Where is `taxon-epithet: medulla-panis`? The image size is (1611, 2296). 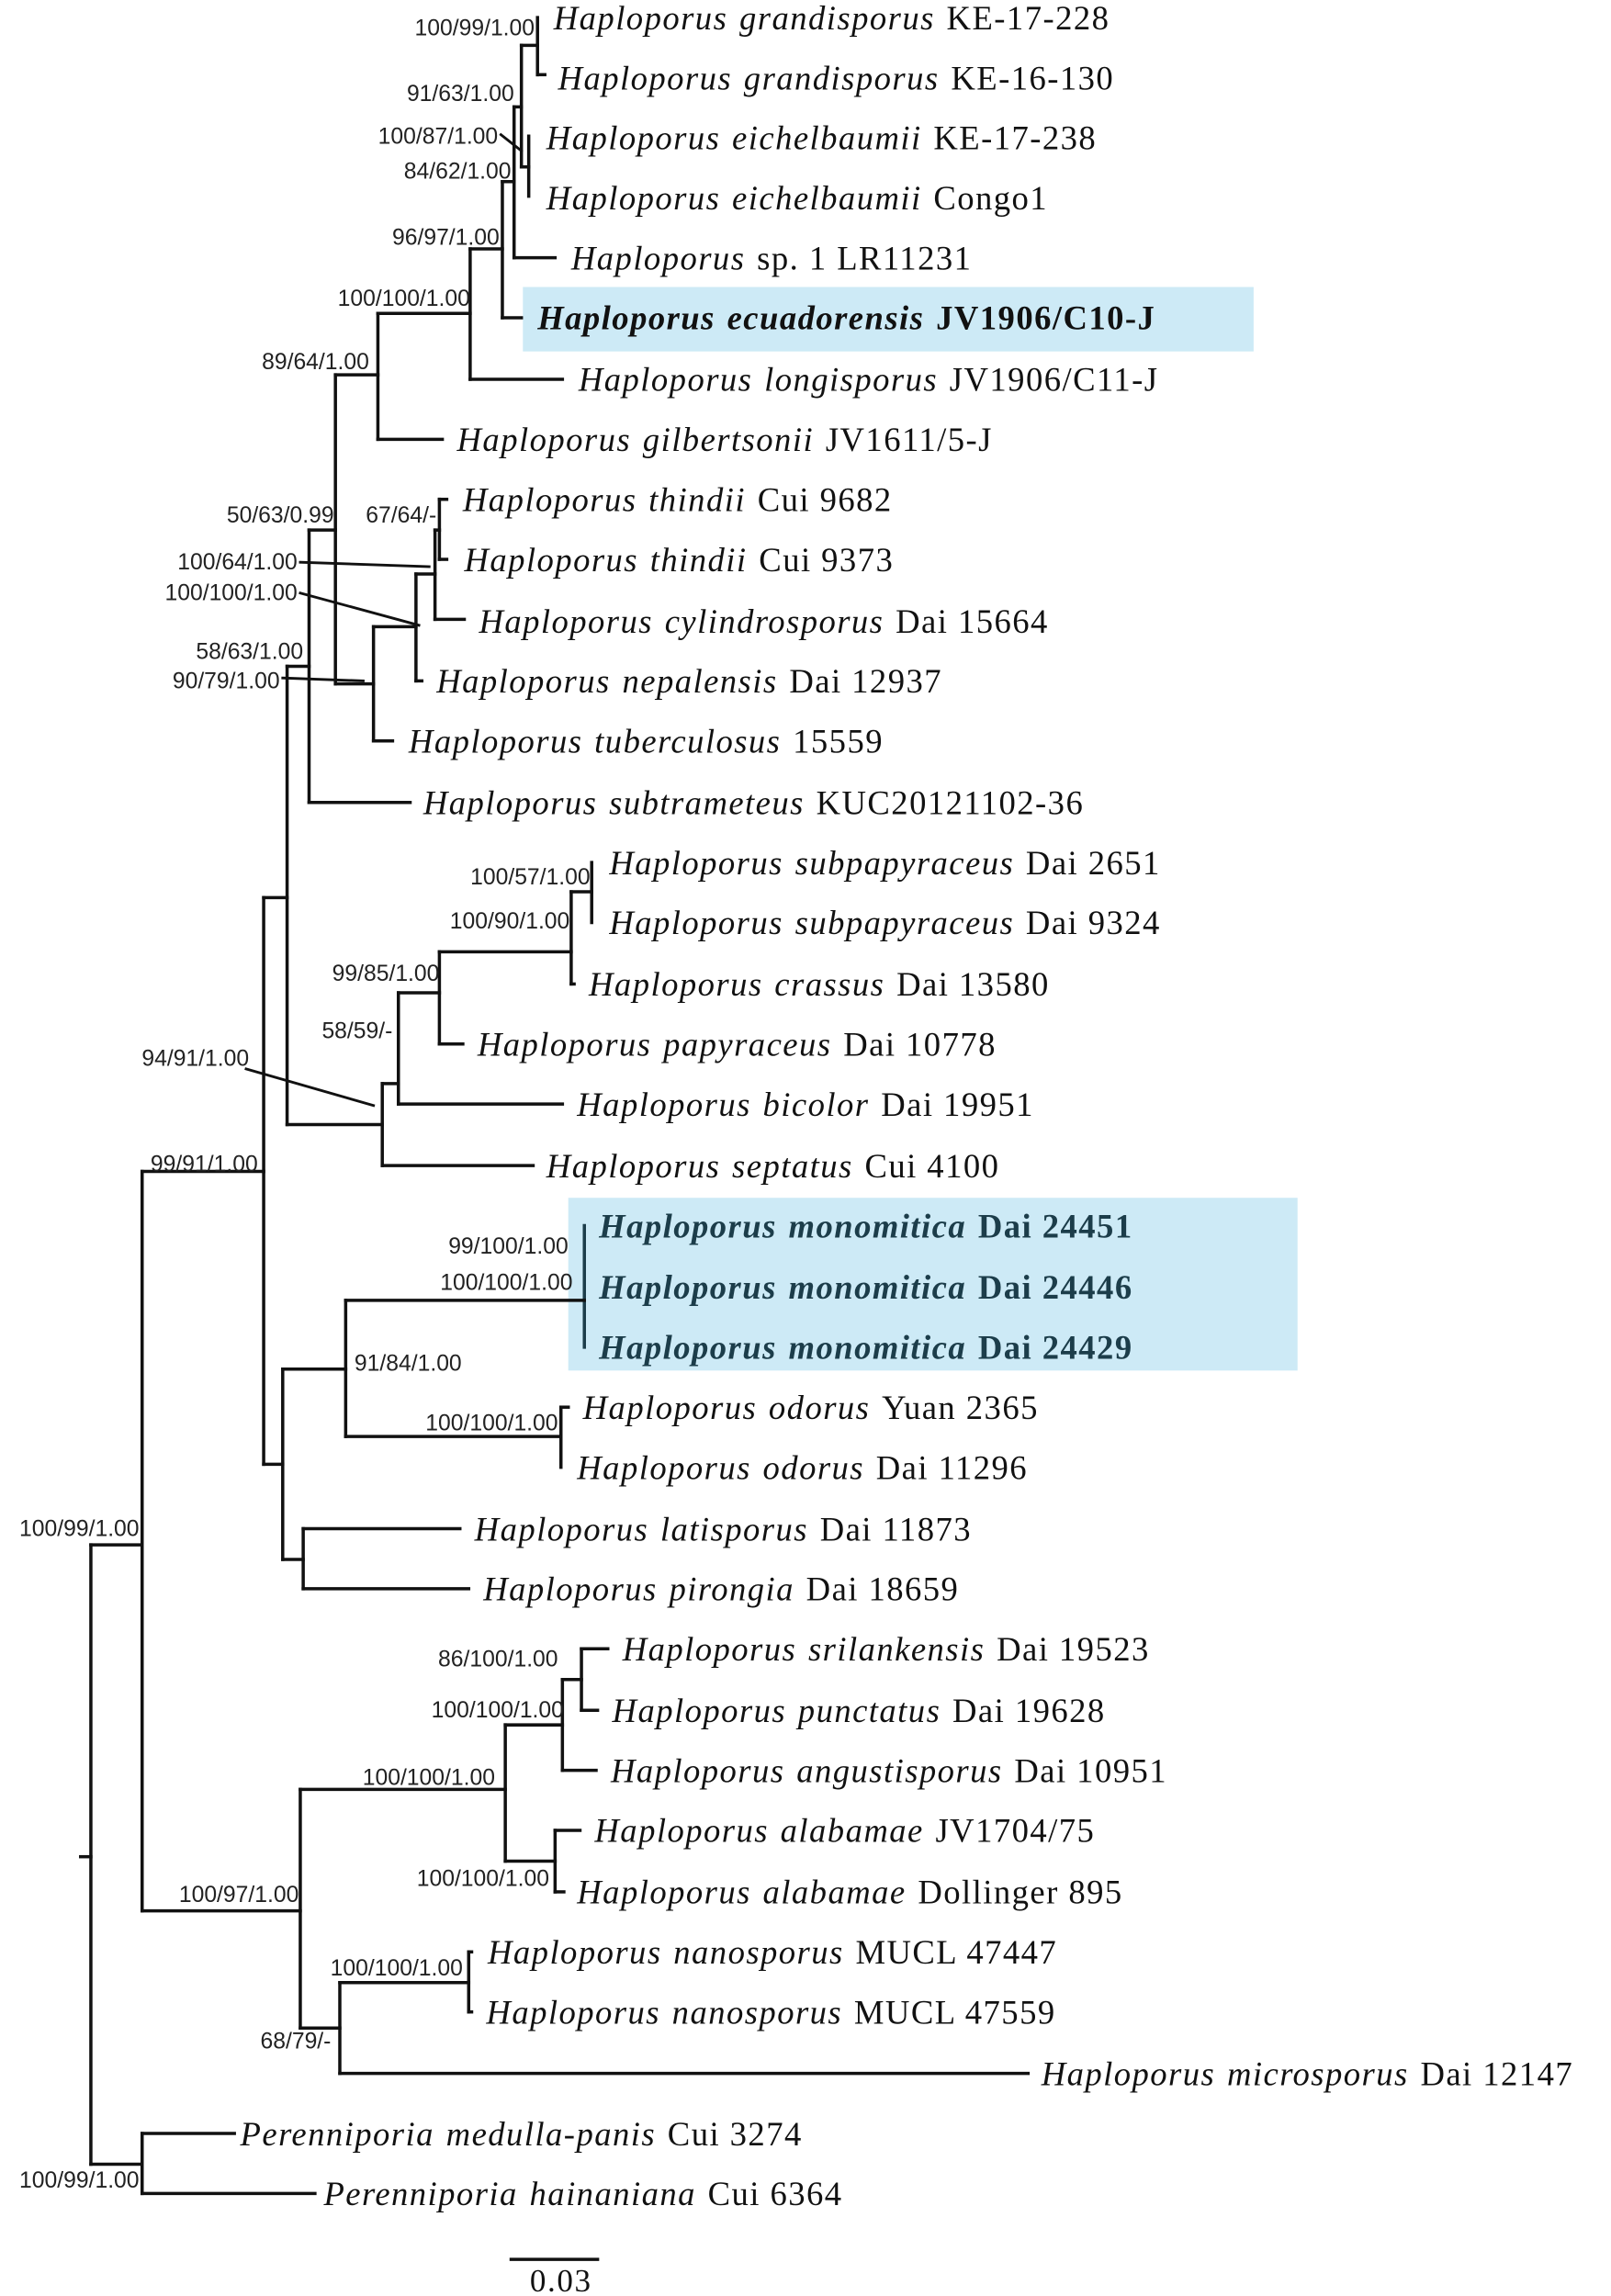 taxon-epithet: medulla-panis is located at coordinates (551, 2134).